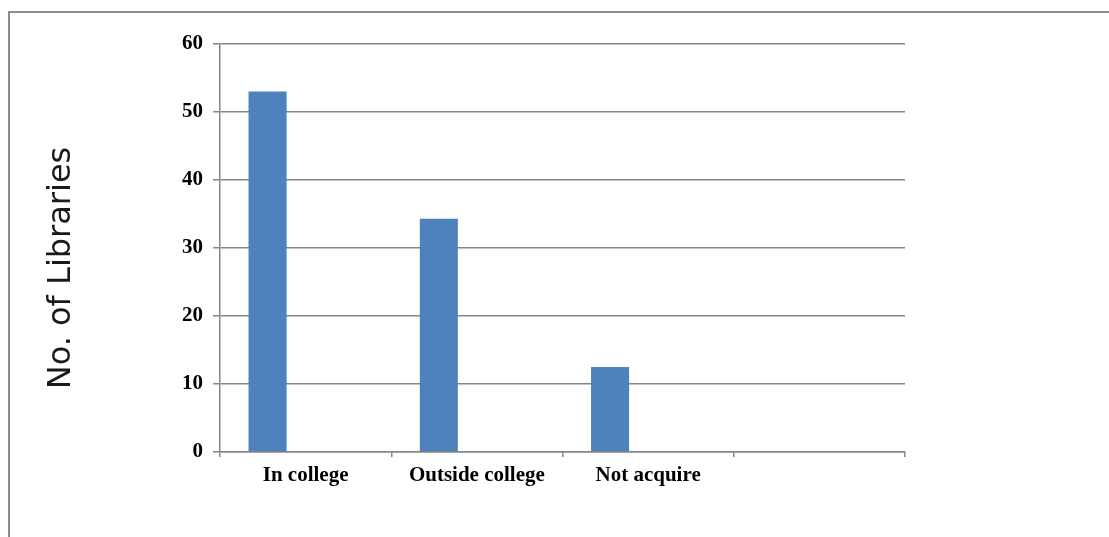  Describe the element at coordinates (648, 474) in the screenshot. I see `x-tick-label: Not acquire` at that location.